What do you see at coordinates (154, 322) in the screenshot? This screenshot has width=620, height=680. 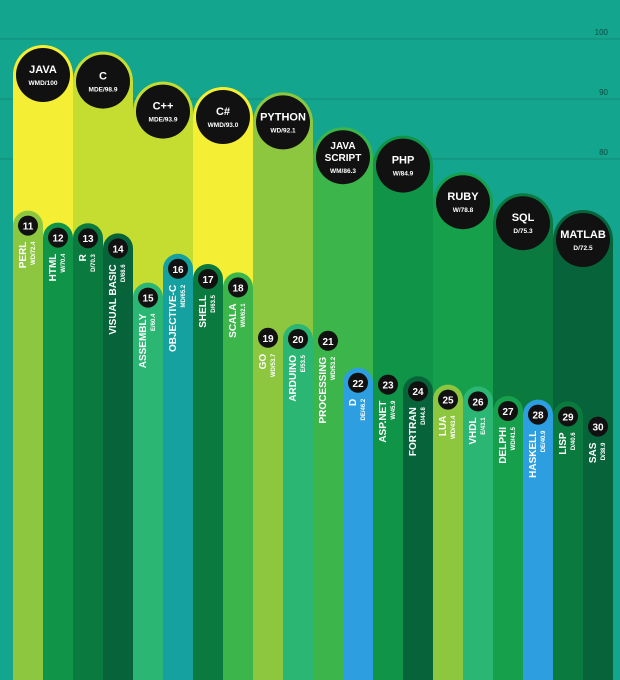 I see `bar-value-label: E/60.4` at bounding box center [154, 322].